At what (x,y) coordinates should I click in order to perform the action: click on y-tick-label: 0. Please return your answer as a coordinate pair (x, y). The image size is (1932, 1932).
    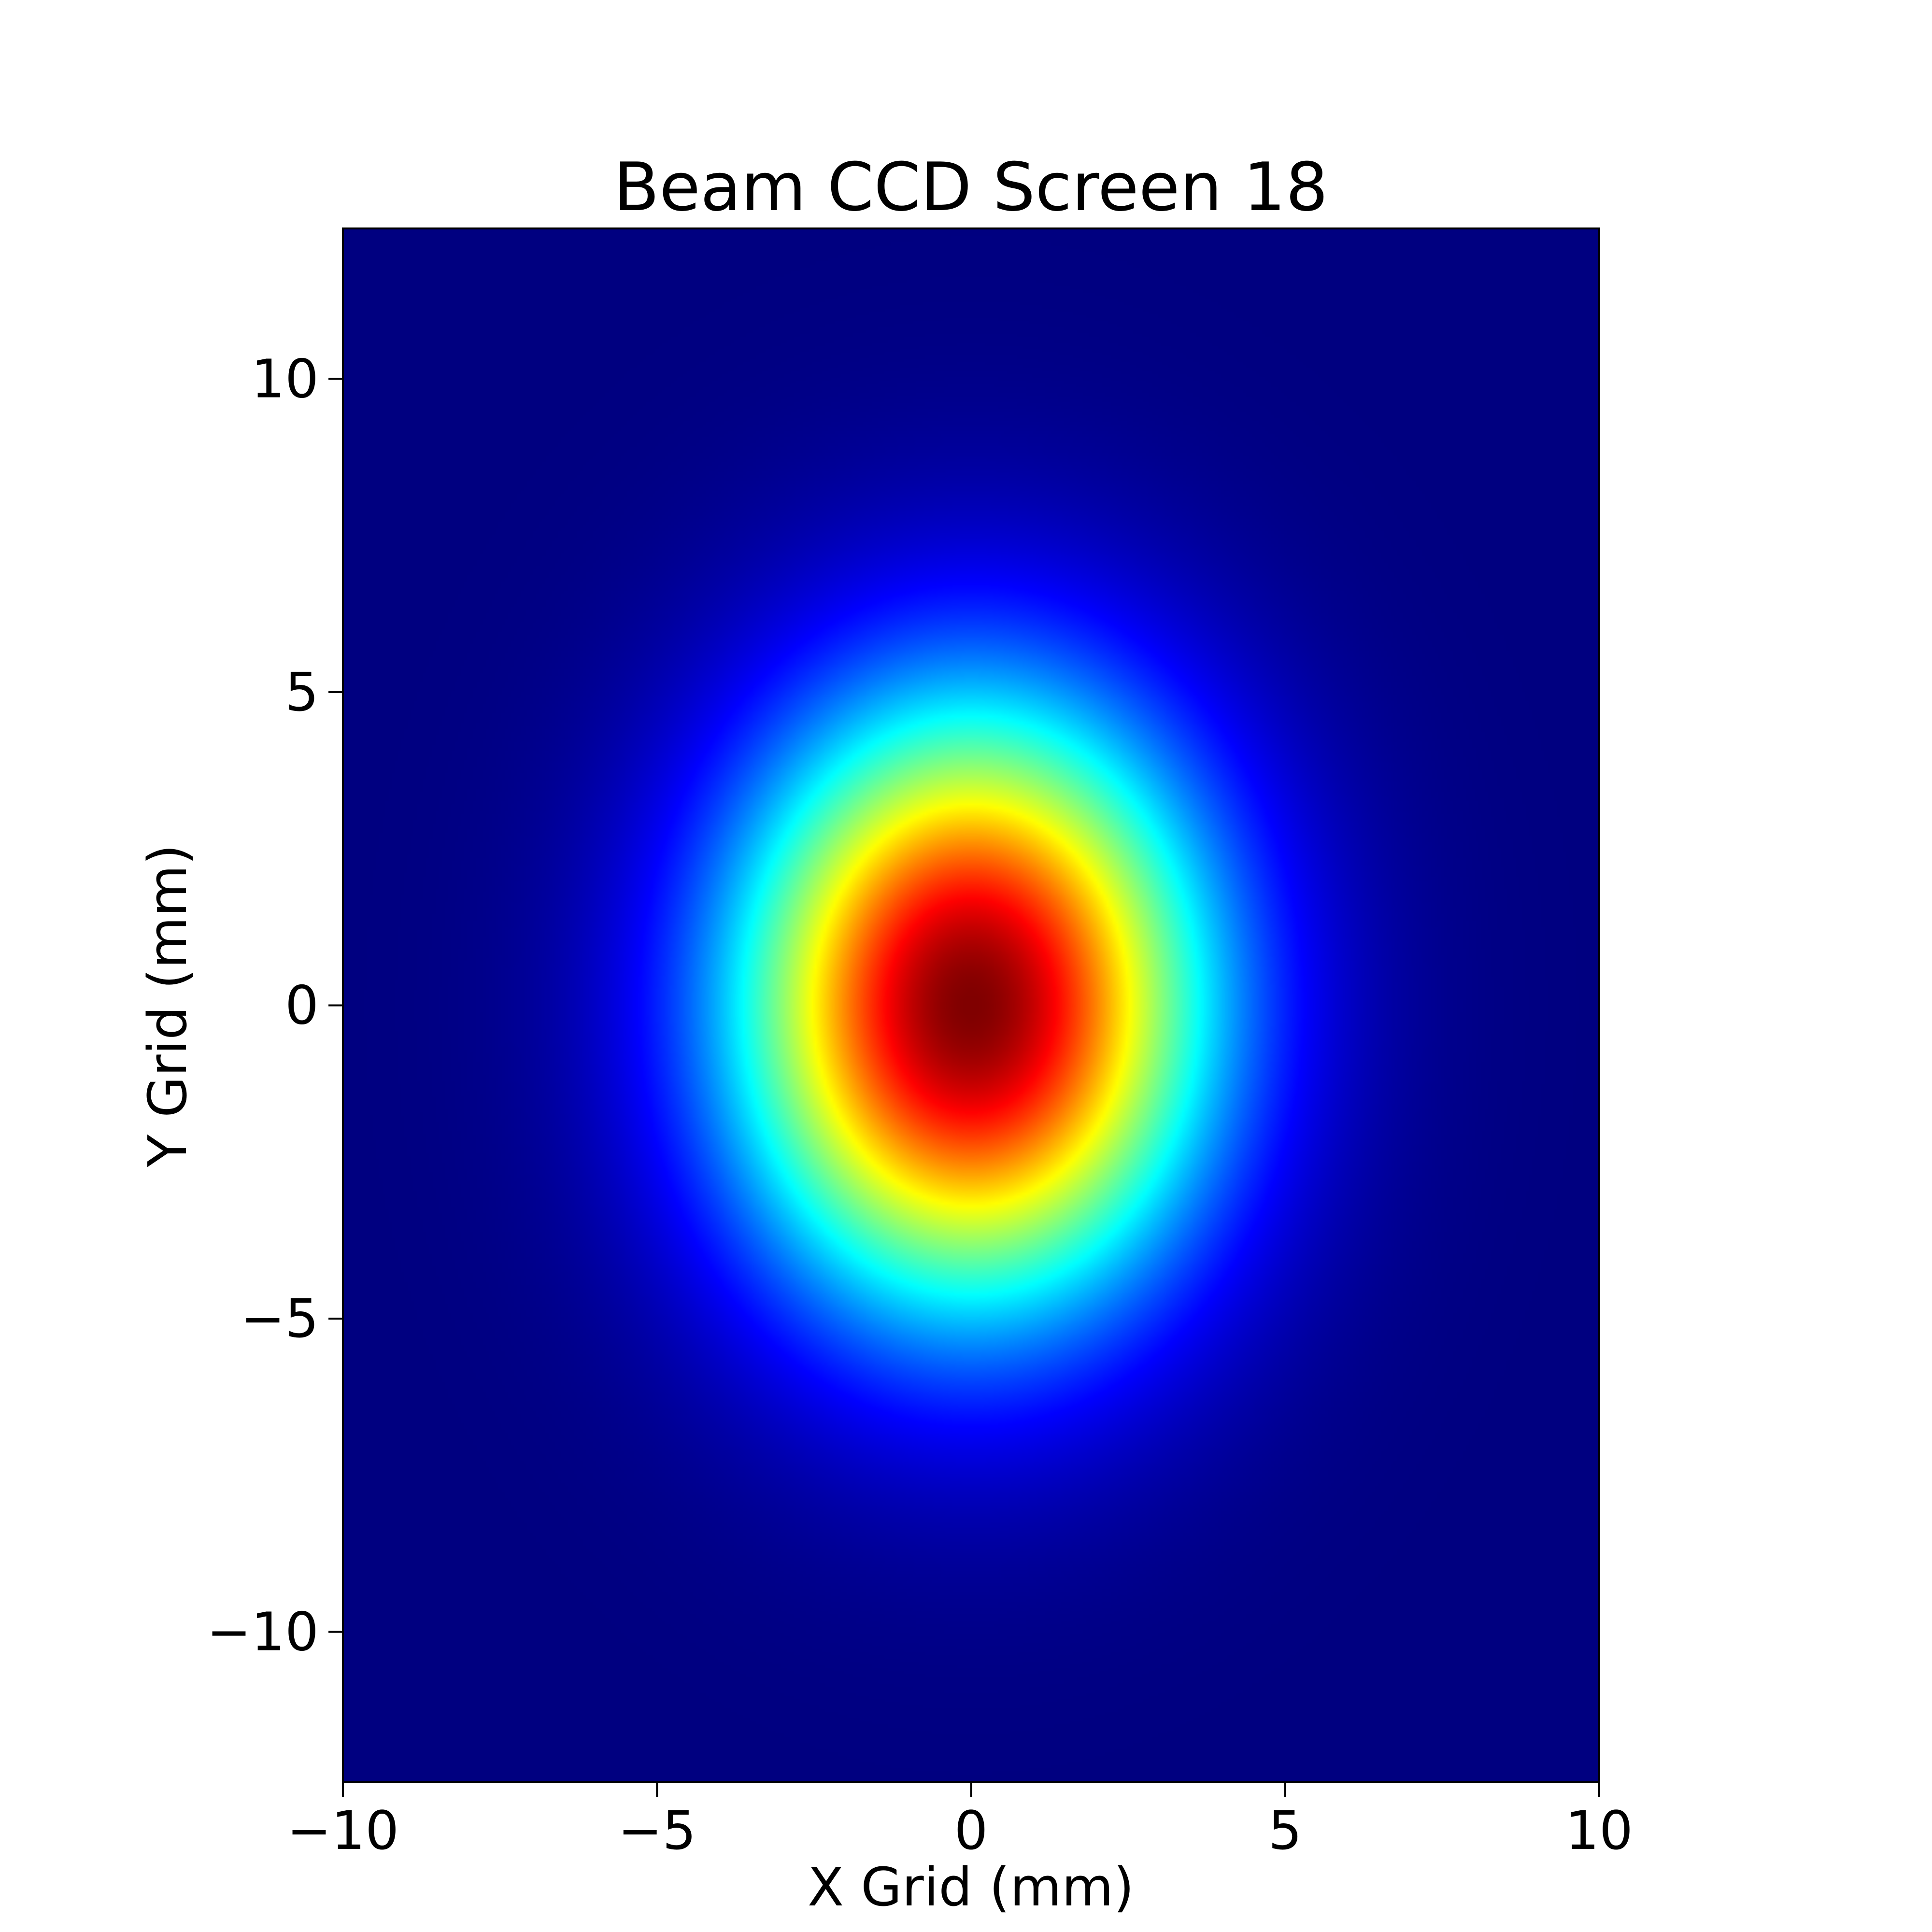
    Looking at the image, I should click on (302, 1006).